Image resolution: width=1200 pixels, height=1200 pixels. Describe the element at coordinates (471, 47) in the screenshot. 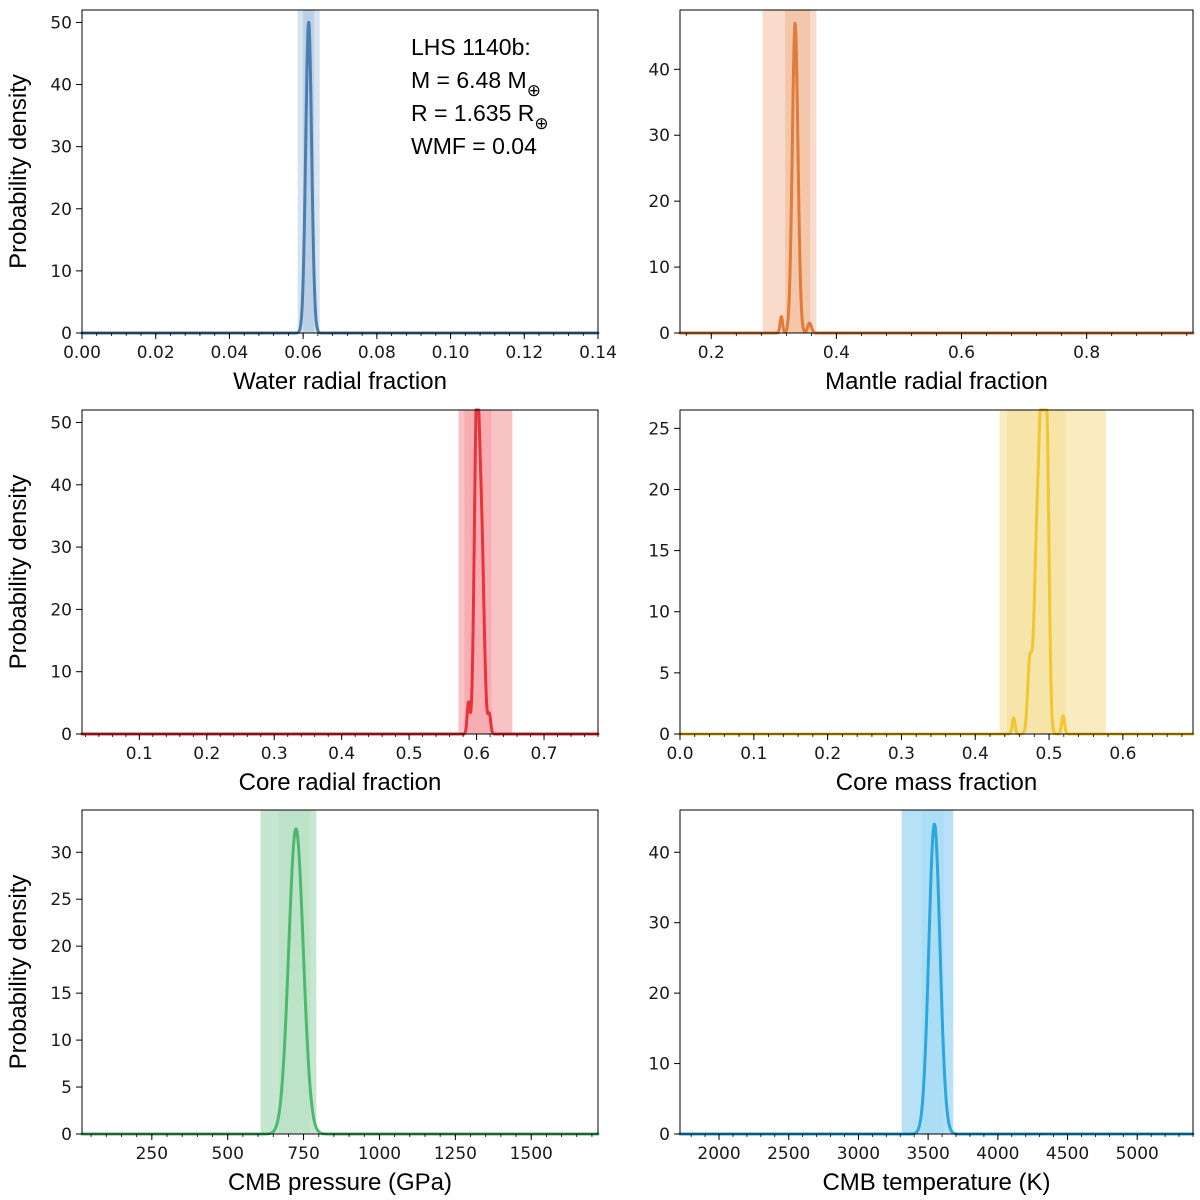

I see `annotation-title: LHS 1140b:` at that location.